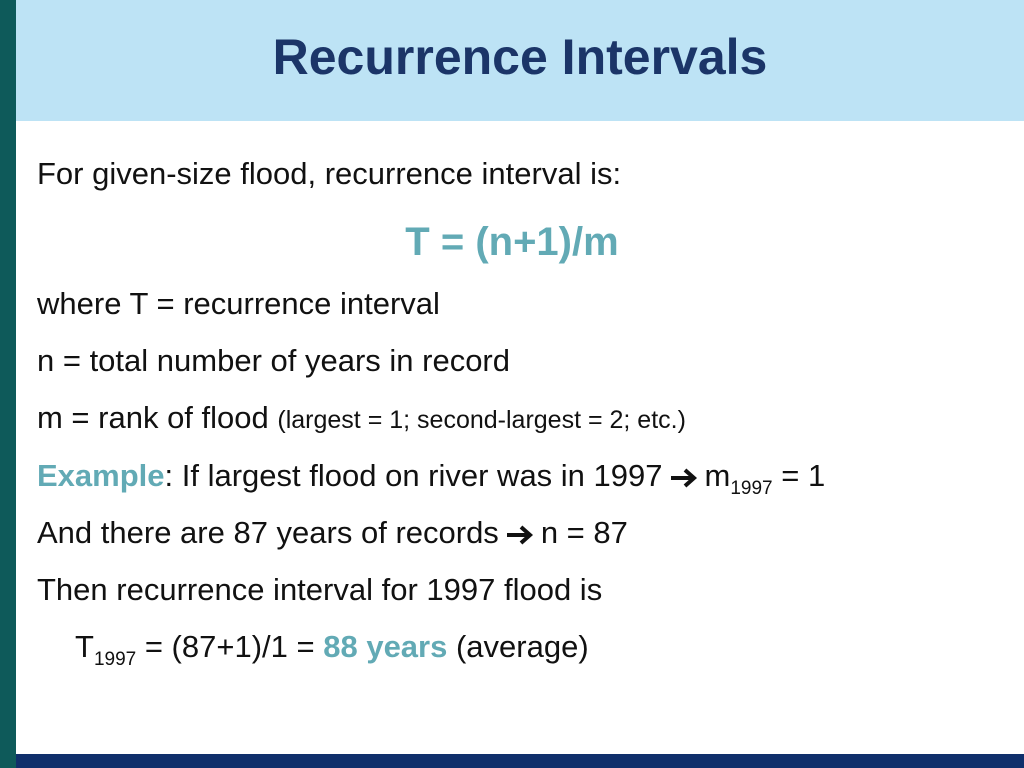  Describe the element at coordinates (512, 242) in the screenshot. I see `formula: T = (n+1)/m` at that location.